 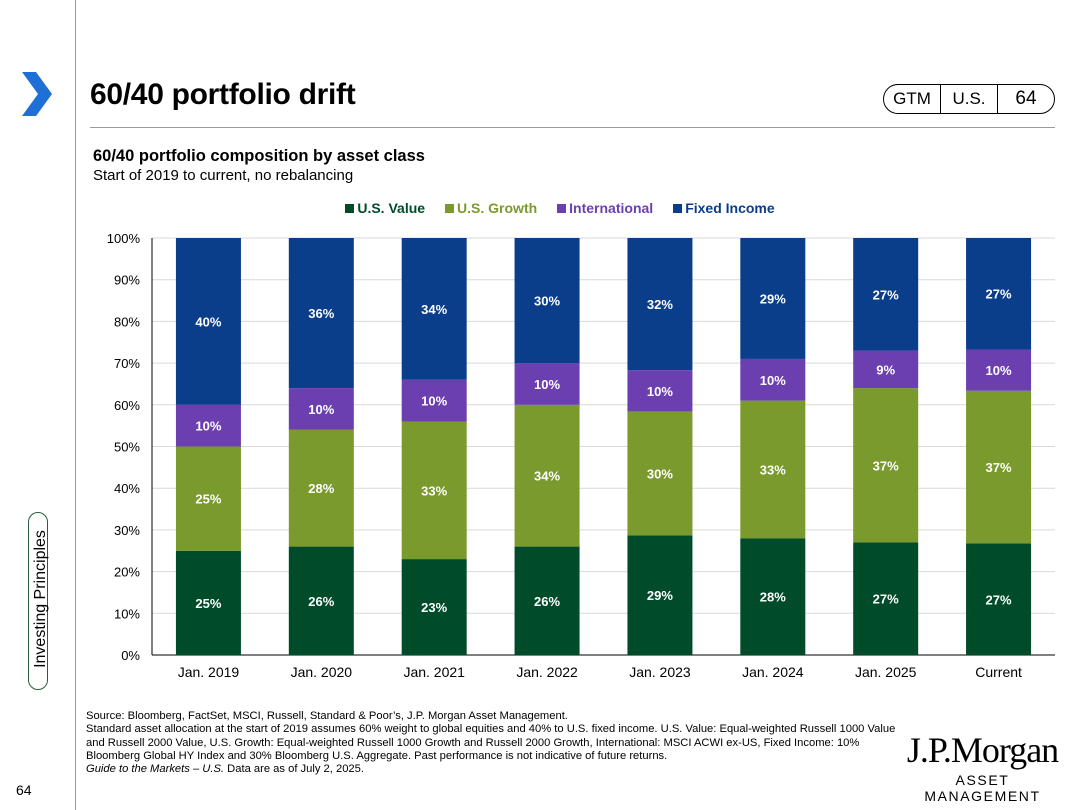 What do you see at coordinates (127, 280) in the screenshot?
I see `y-tick-label: 90%` at bounding box center [127, 280].